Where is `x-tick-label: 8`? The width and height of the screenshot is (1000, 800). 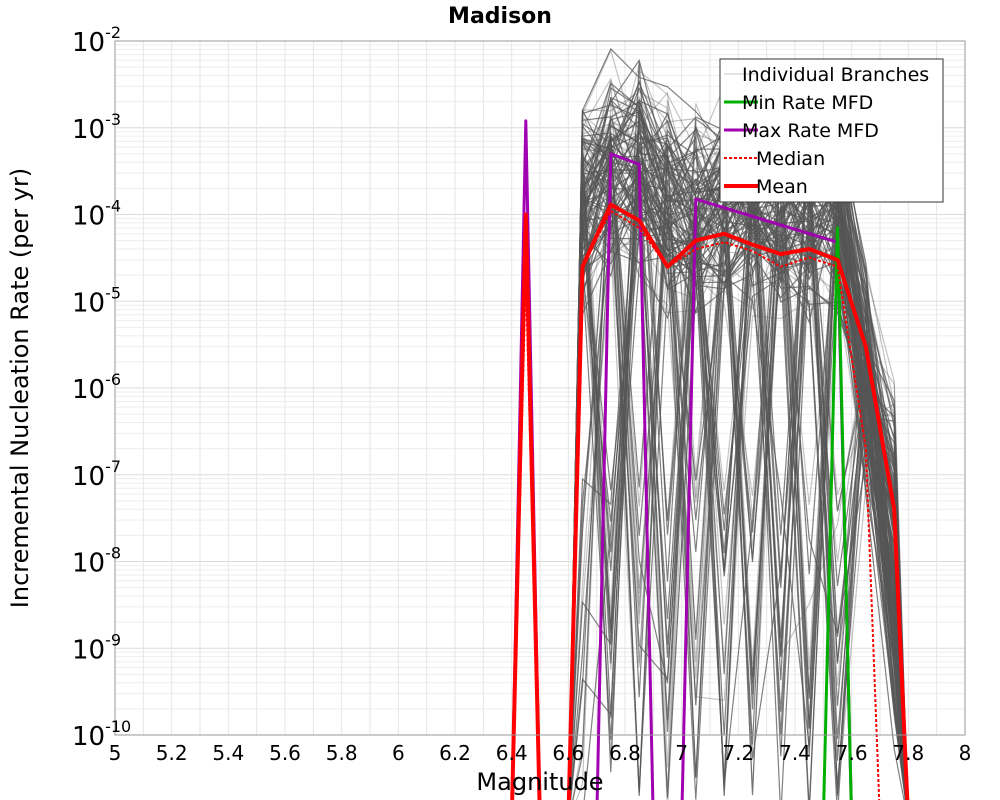 x-tick-label: 8 is located at coordinates (965, 753).